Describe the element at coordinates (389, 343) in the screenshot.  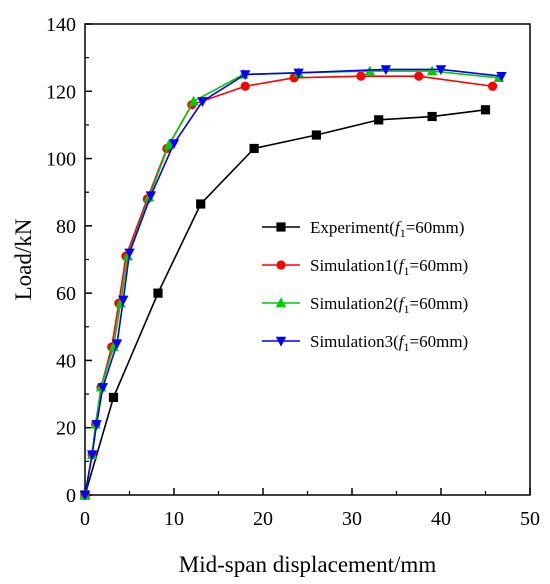
I see `legend-label: Simulation3(f1=60mm)` at that location.